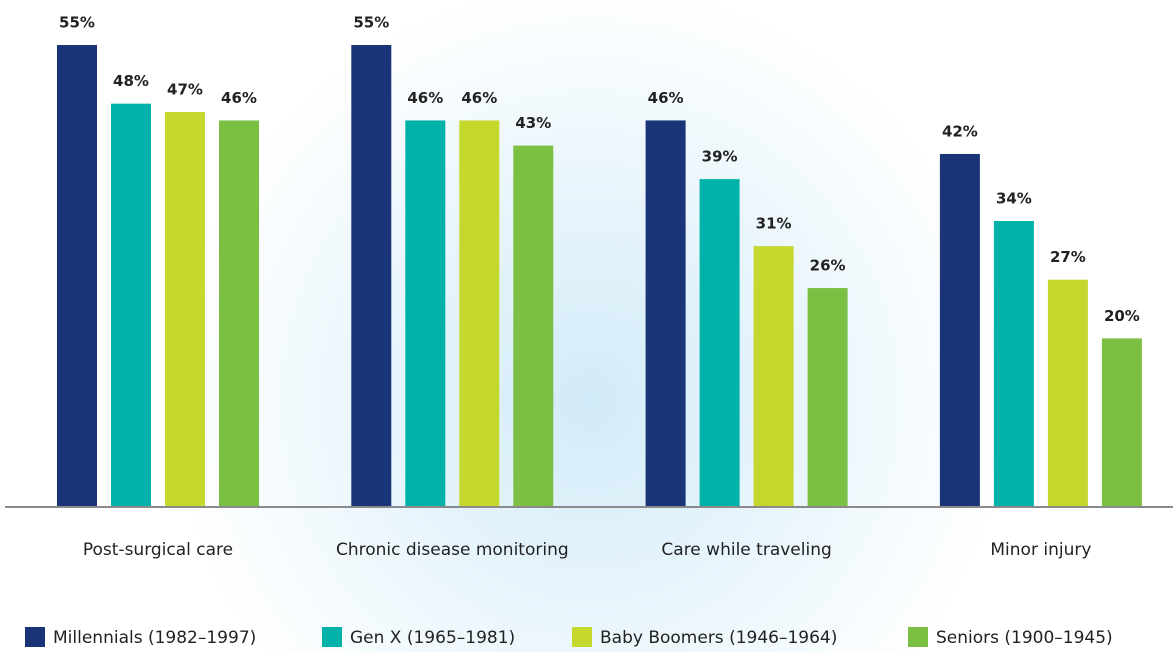 This screenshot has height=652, width=1173. I want to click on value-label: 27%, so click(1068, 257).